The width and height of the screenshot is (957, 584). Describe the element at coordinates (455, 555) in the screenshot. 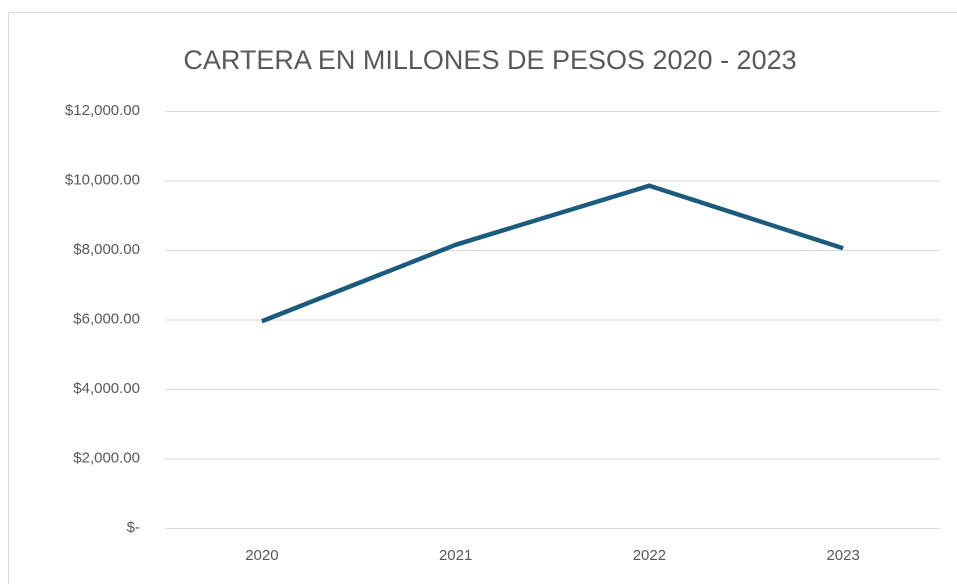

I see `x-tick-label: 2021` at that location.